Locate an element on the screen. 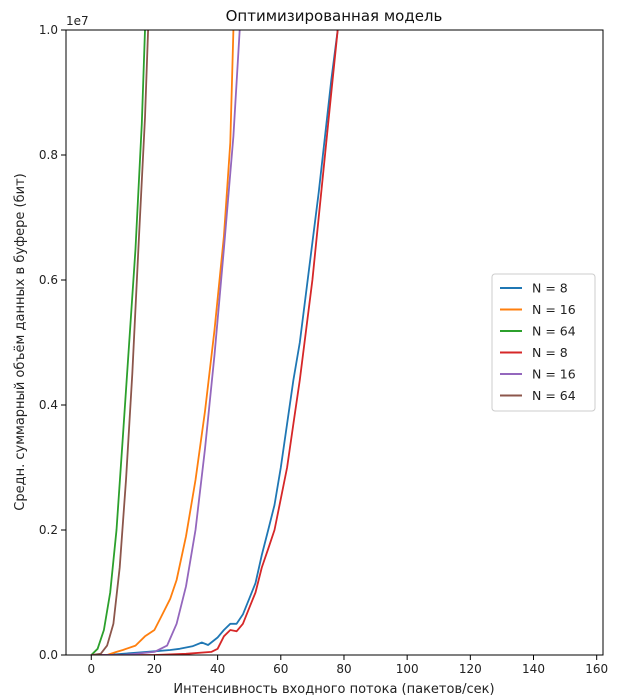 The width and height of the screenshot is (620, 696). legend-frame is located at coordinates (543, 342).